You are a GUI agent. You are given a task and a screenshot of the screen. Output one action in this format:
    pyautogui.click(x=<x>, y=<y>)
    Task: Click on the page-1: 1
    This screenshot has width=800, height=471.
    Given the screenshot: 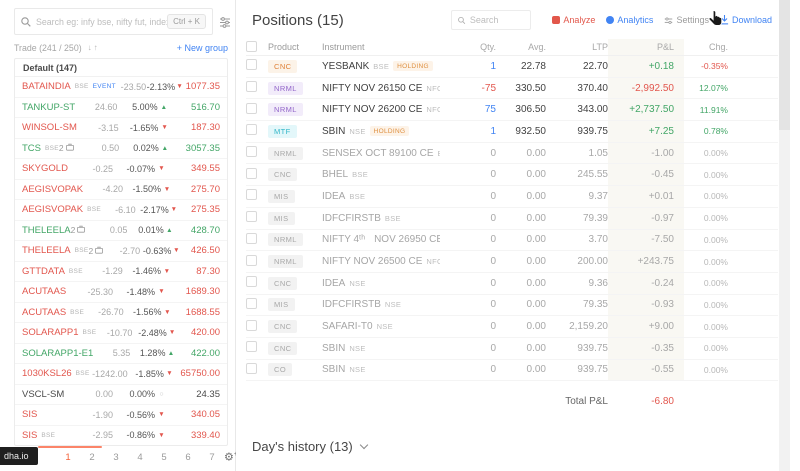 What is the action you would take?
    pyautogui.click(x=68, y=457)
    